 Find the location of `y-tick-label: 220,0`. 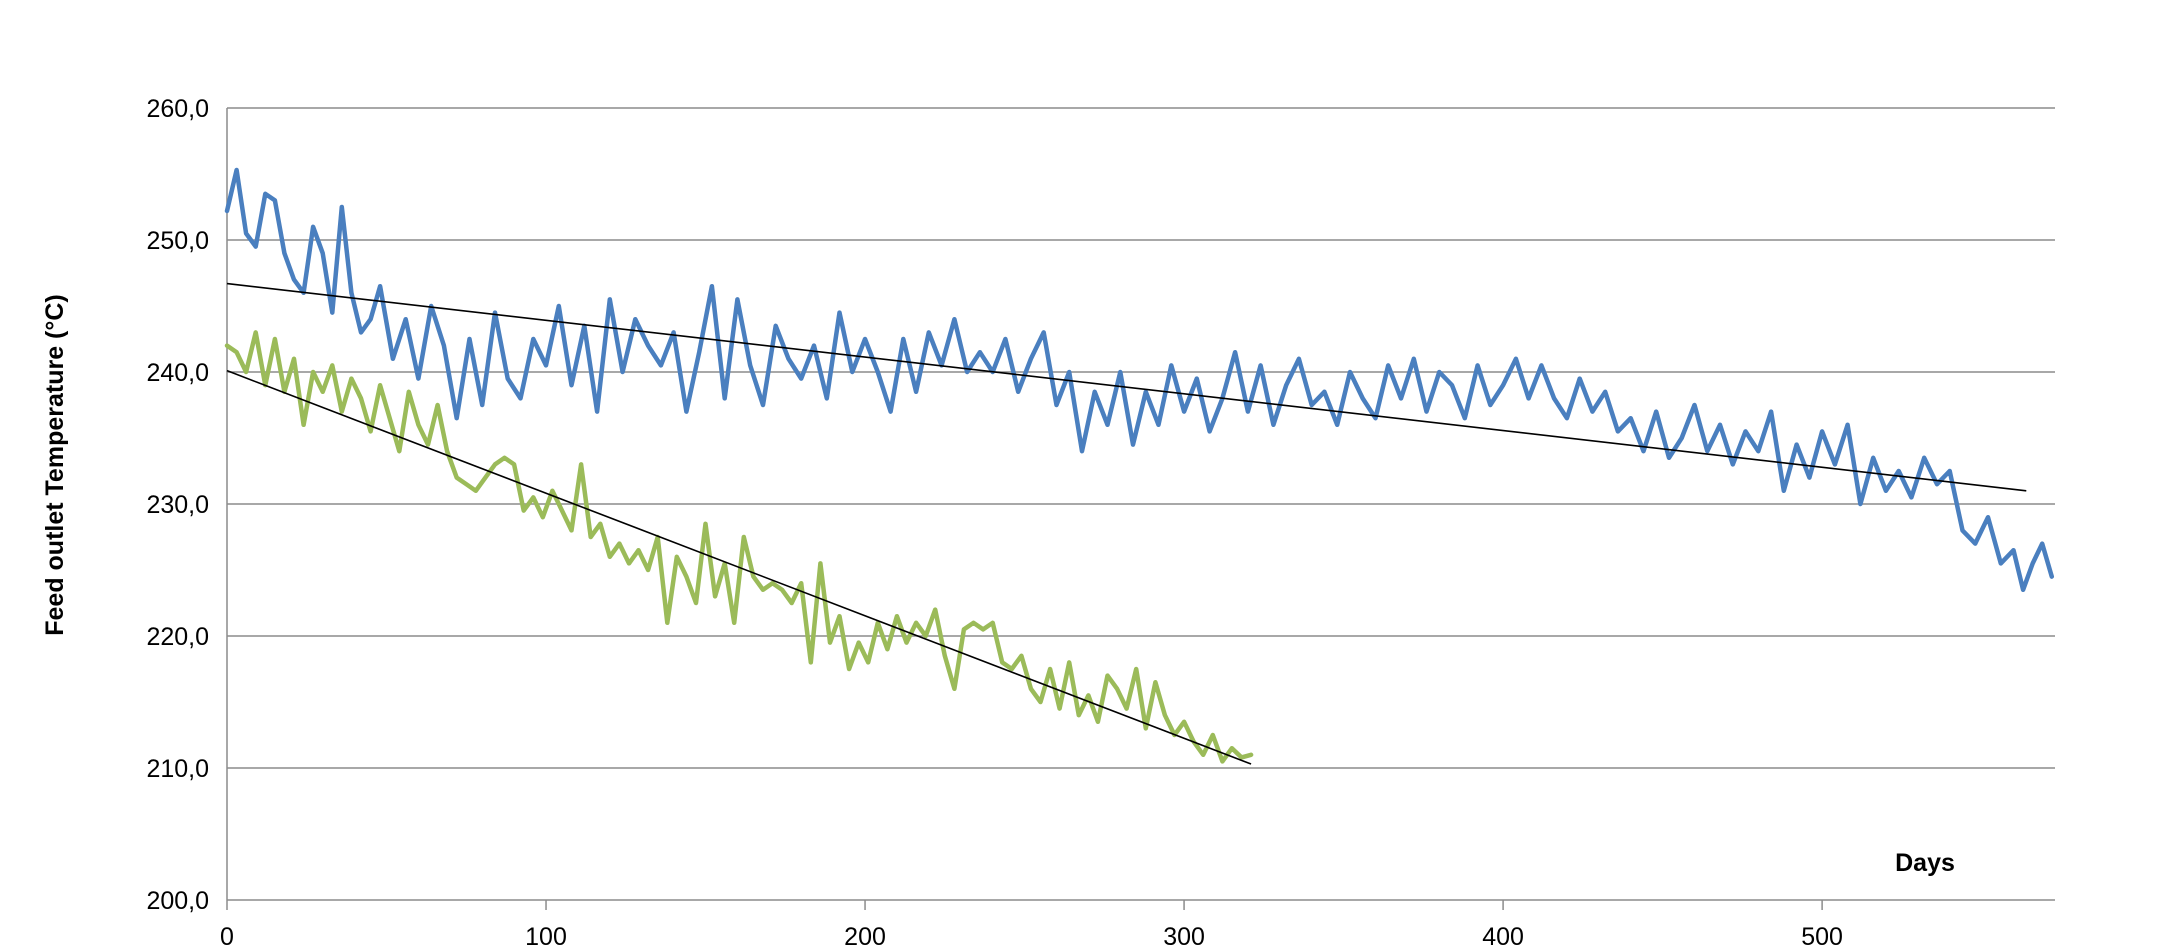

y-tick-label: 220,0 is located at coordinates (177, 637).